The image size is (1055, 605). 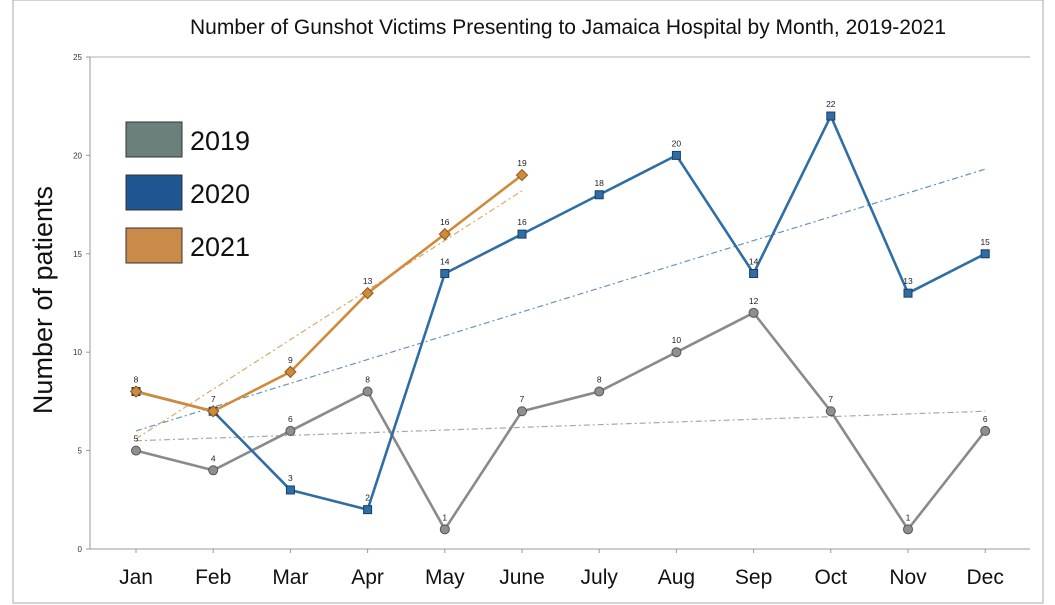 What do you see at coordinates (329, 293) in the screenshot?
I see `series-line-2021` at bounding box center [329, 293].